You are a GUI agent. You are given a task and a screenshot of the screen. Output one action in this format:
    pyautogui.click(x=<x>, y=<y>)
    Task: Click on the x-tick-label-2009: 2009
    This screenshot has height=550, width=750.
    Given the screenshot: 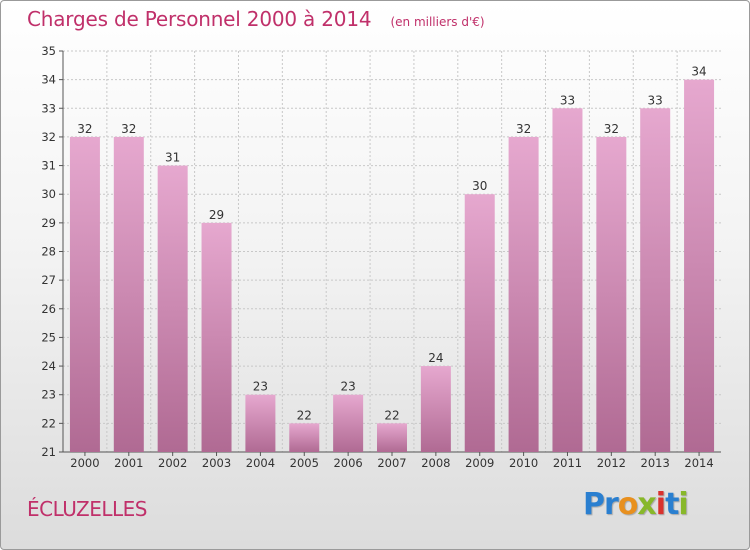 What is the action you would take?
    pyautogui.click(x=479, y=463)
    